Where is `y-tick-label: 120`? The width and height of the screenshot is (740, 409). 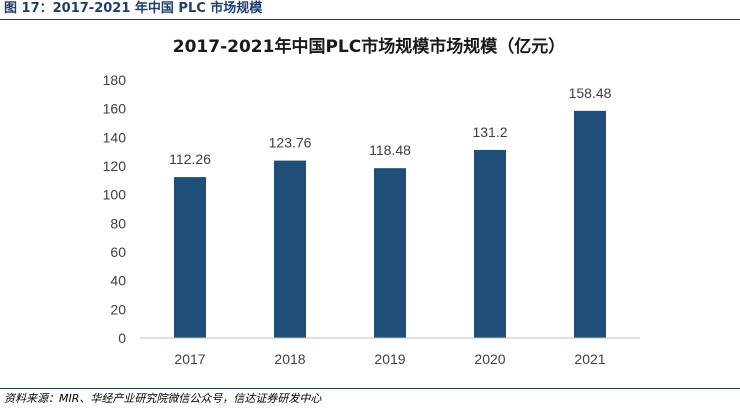 y-tick-label: 120 is located at coordinates (115, 166).